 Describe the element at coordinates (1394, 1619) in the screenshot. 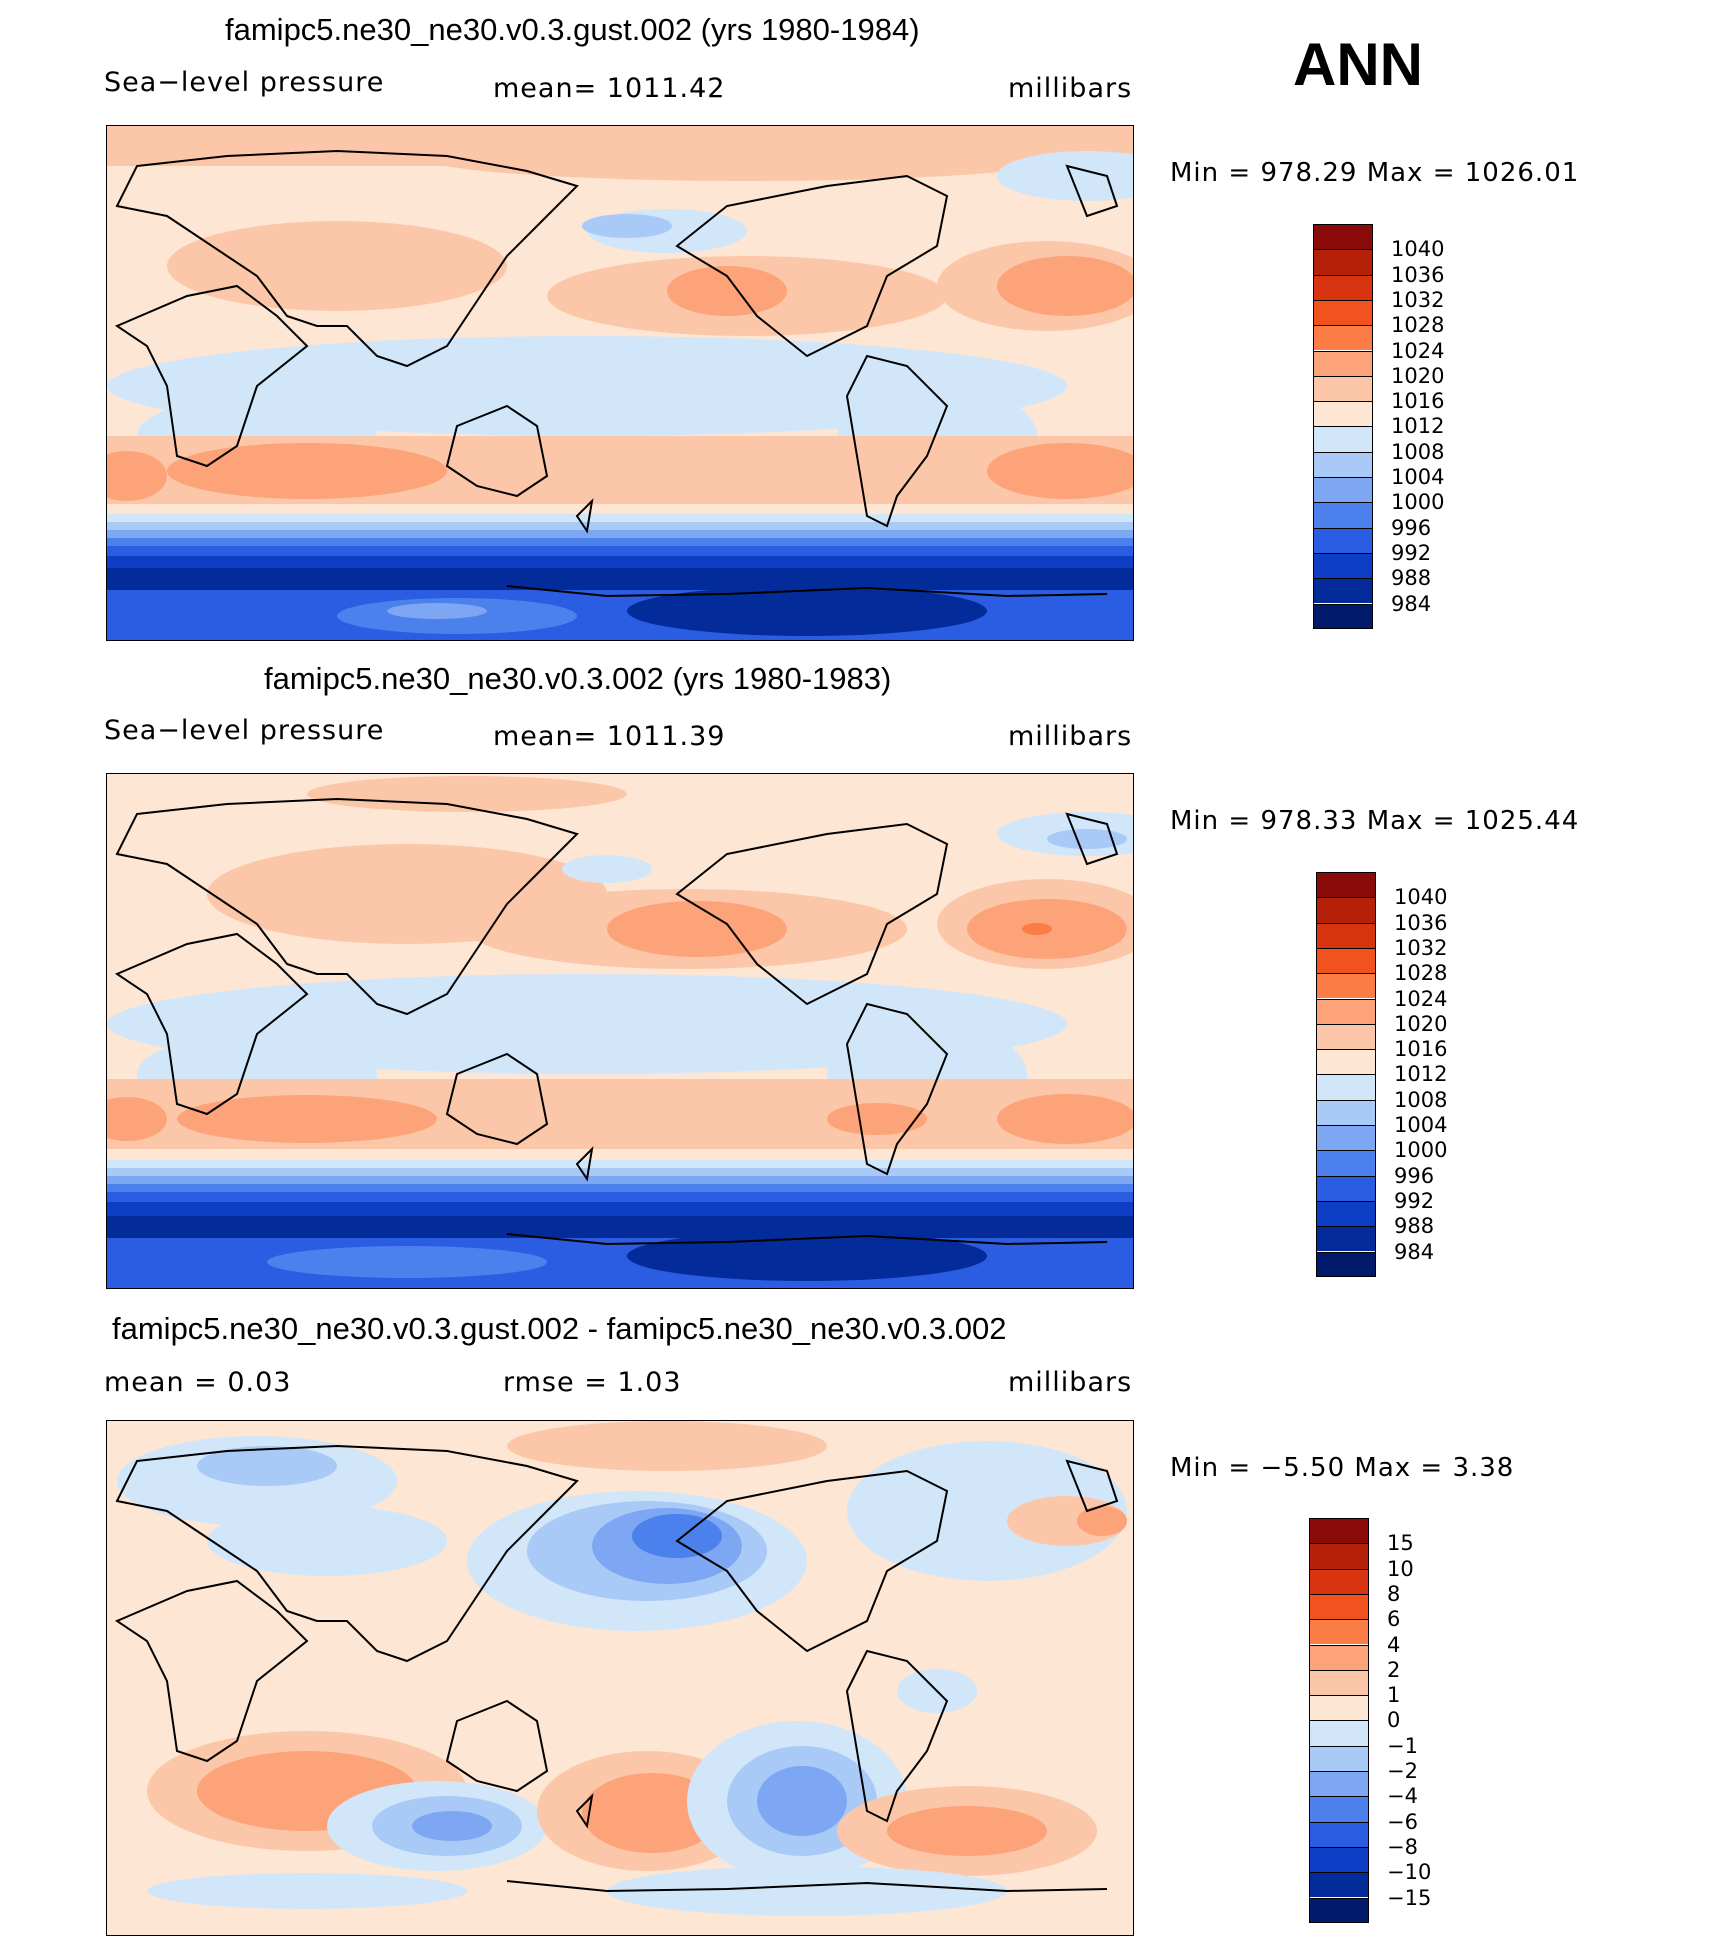

I see `colorbar-tick-label: 6` at that location.